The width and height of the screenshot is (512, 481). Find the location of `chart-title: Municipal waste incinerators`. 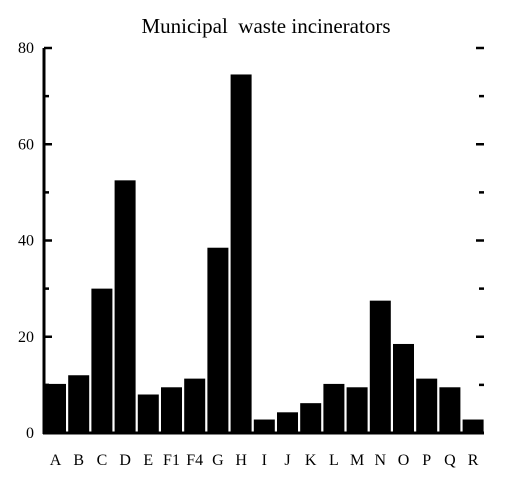

chart-title: Municipal waste incinerators is located at coordinates (265, 26).